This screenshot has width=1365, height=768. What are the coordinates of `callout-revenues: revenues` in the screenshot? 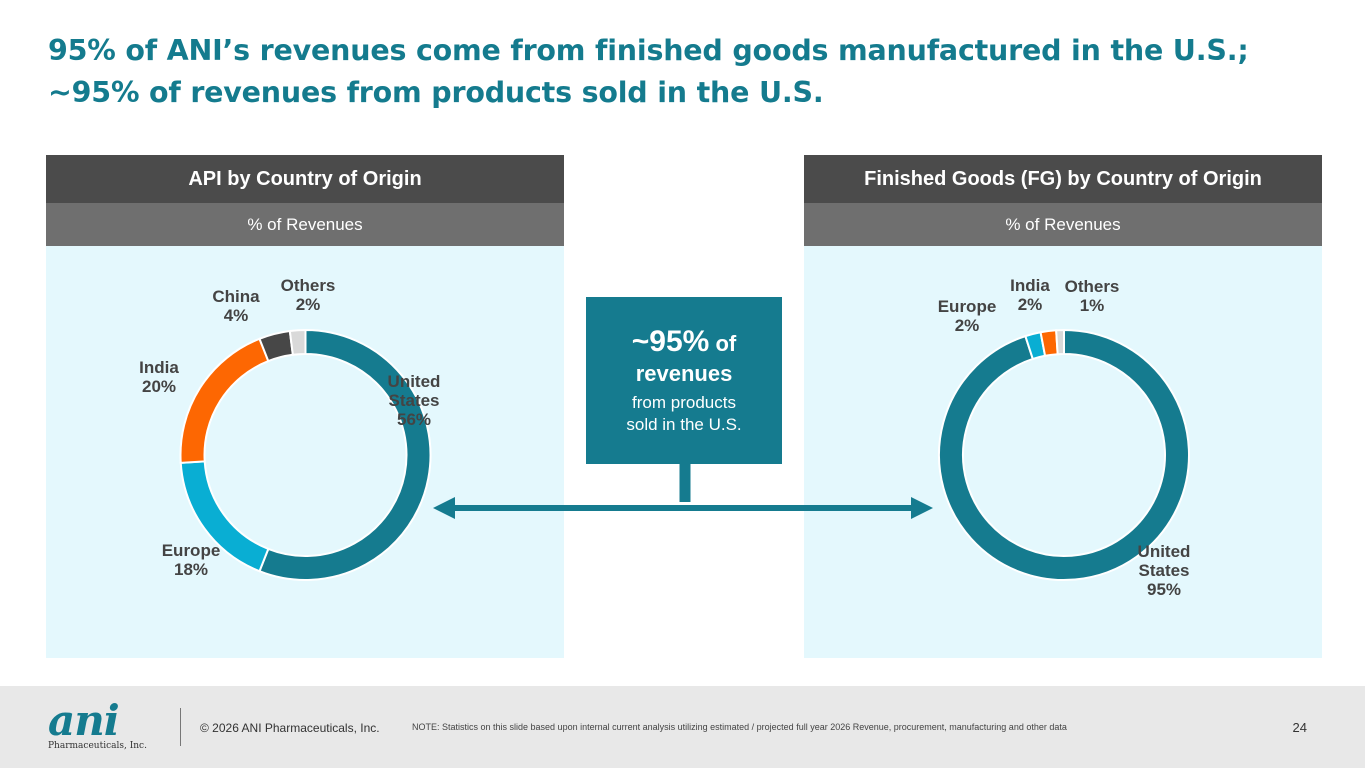 It's located at (684, 373).